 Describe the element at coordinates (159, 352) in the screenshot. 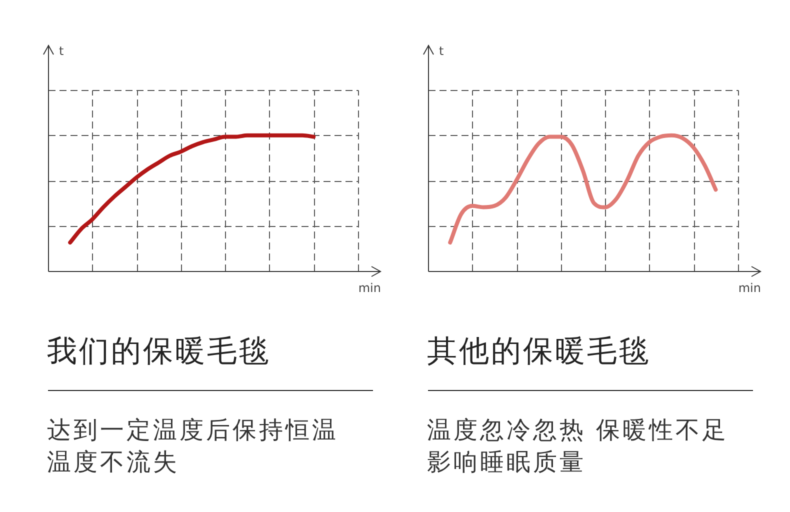

I see `text: 我们的保暖毛毯` at that location.